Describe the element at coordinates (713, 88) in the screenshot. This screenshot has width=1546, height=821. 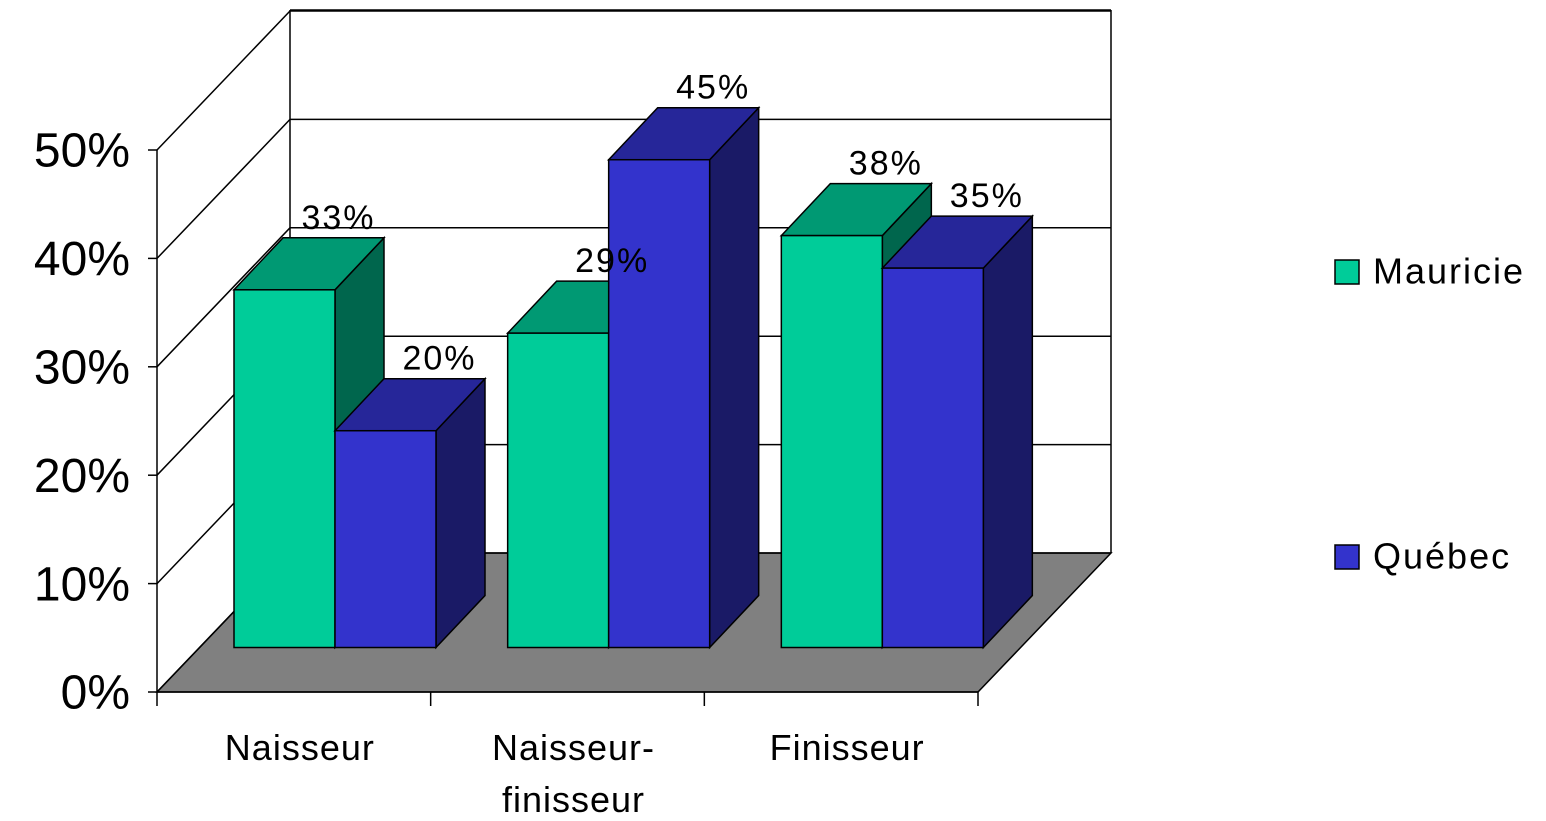
I see `value-label: 45%` at that location.